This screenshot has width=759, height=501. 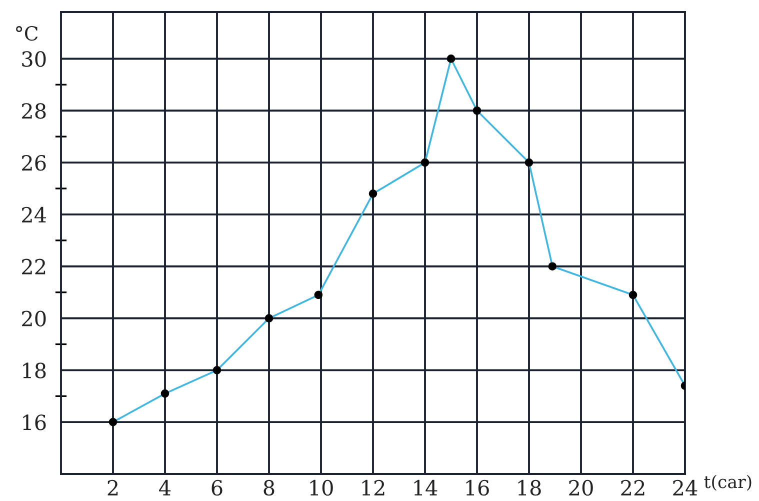 What do you see at coordinates (34, 214) in the screenshot?
I see `y-tick-label: 24` at bounding box center [34, 214].